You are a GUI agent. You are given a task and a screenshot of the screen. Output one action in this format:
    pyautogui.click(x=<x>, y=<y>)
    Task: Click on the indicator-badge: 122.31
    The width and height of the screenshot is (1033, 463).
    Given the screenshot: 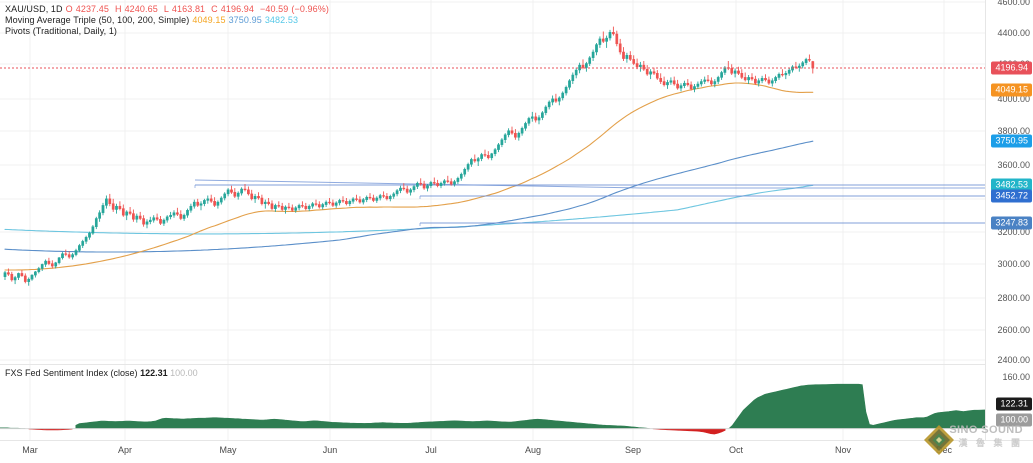 What is the action you would take?
    pyautogui.click(x=1014, y=404)
    